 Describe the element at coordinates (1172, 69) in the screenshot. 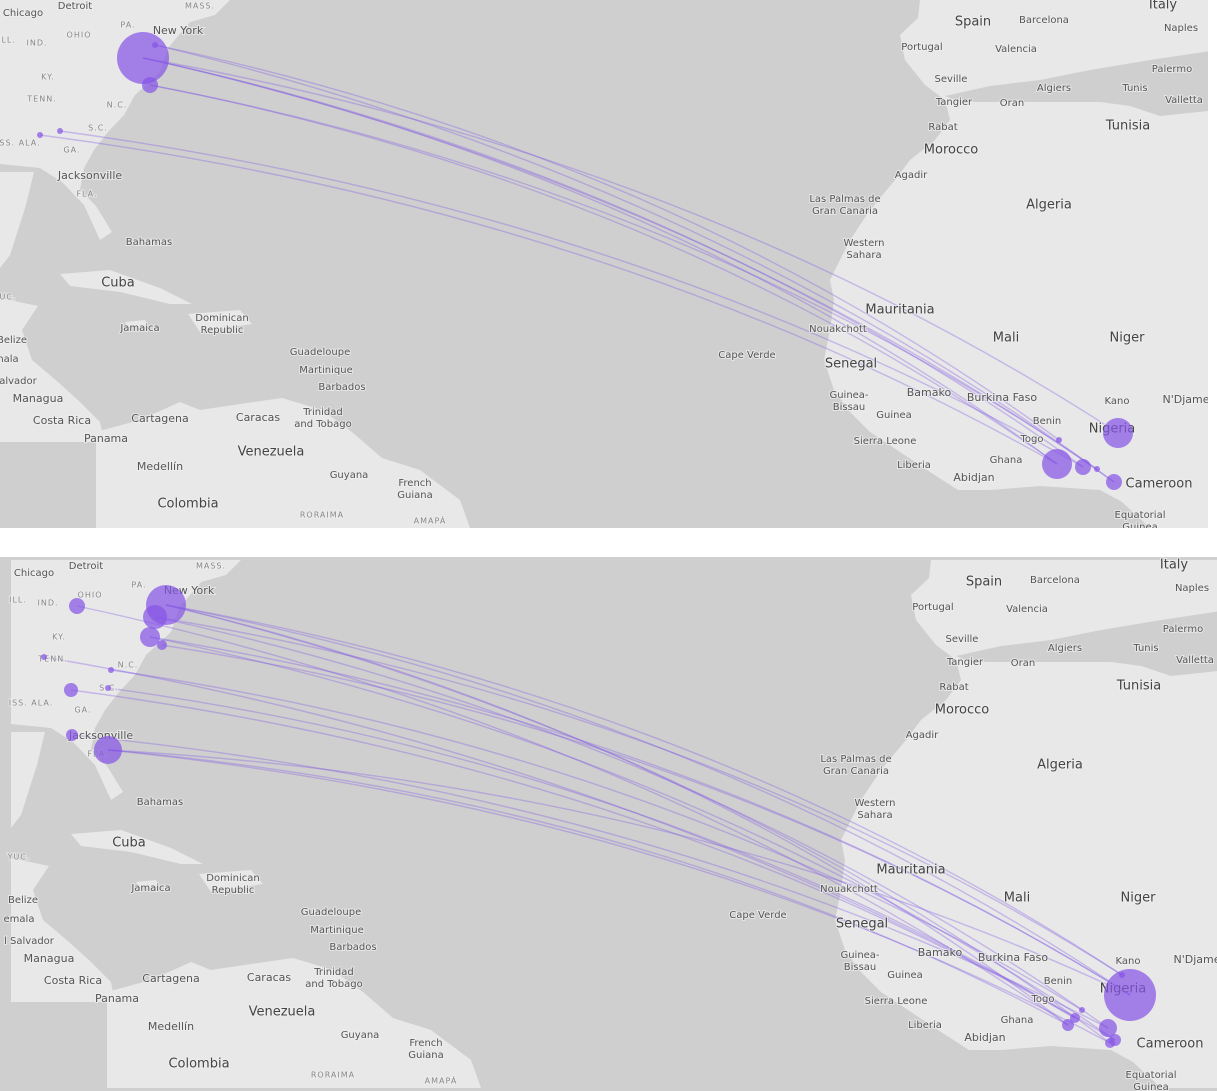

I see `place-label: Palermo` at that location.